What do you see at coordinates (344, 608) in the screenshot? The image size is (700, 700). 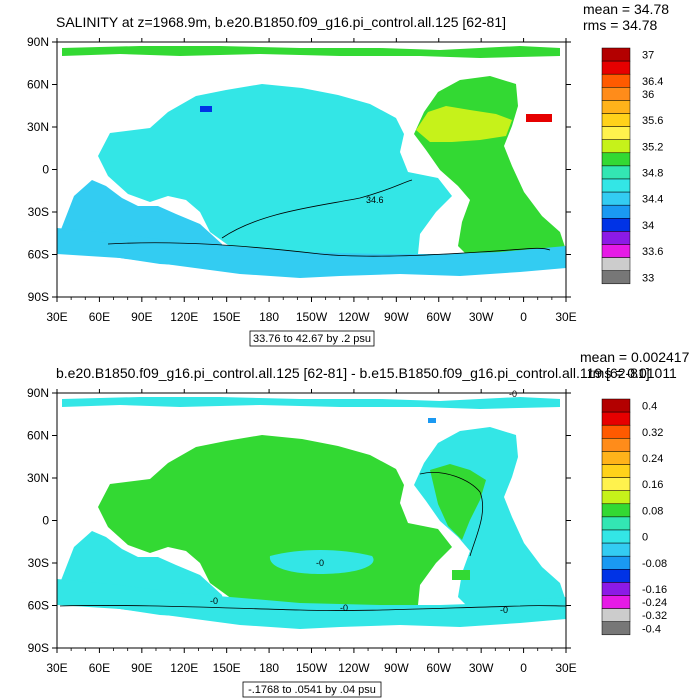 I see `panel2-contour-label-4: -0` at bounding box center [344, 608].